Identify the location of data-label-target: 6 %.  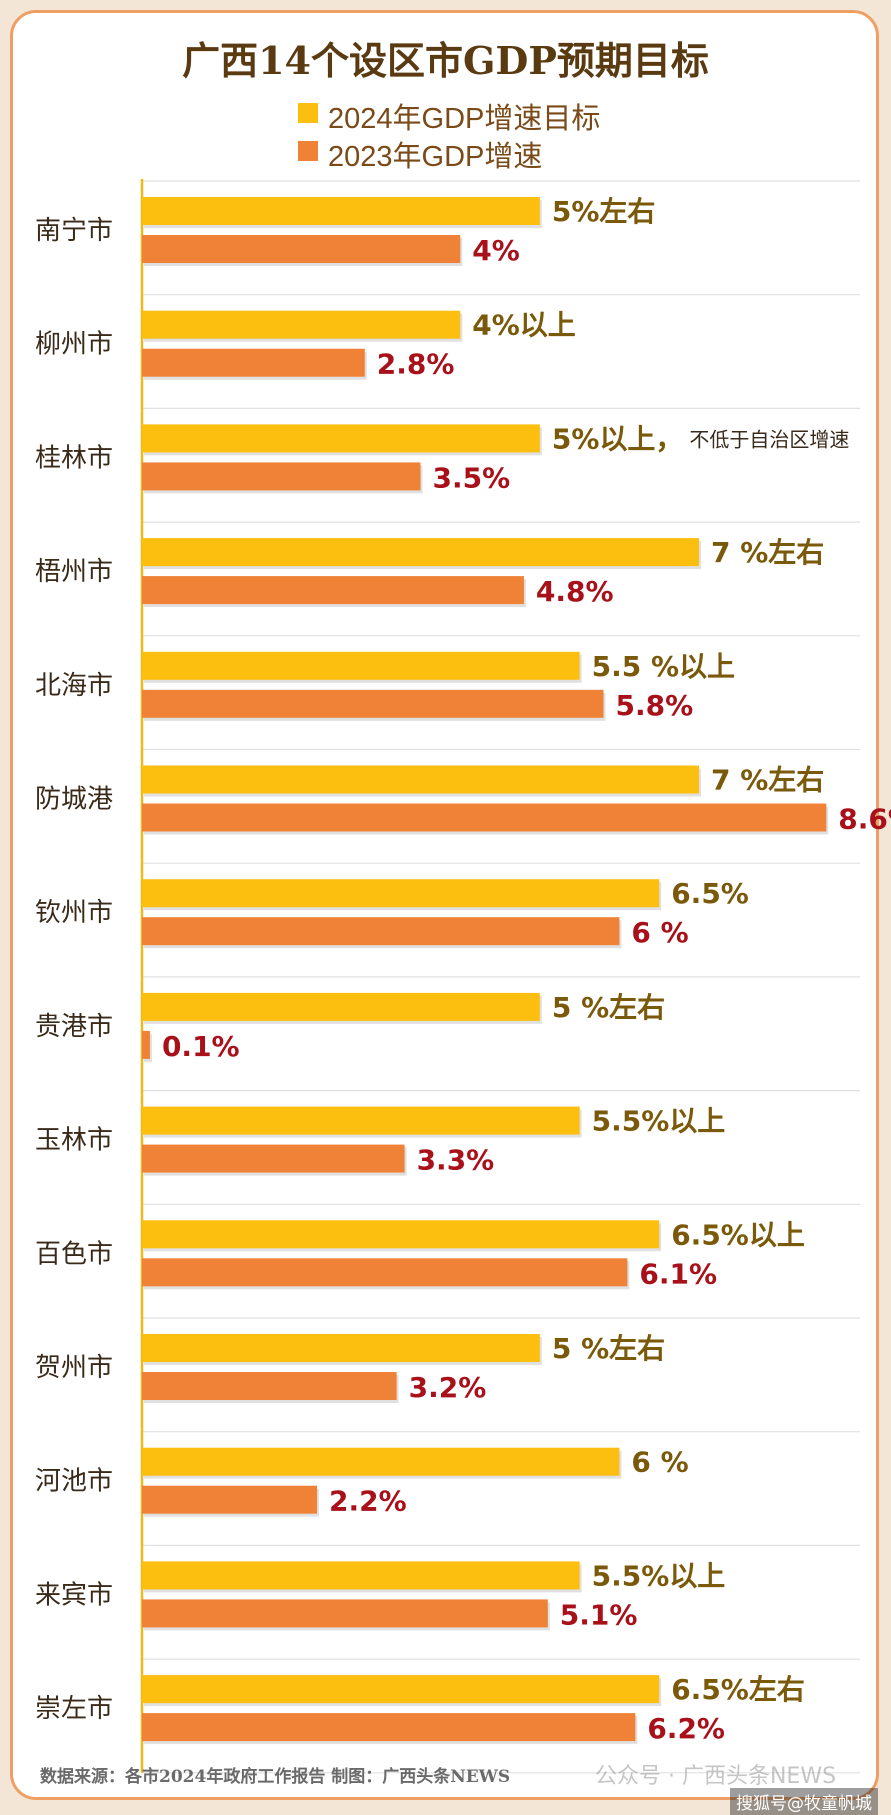
(659, 1462).